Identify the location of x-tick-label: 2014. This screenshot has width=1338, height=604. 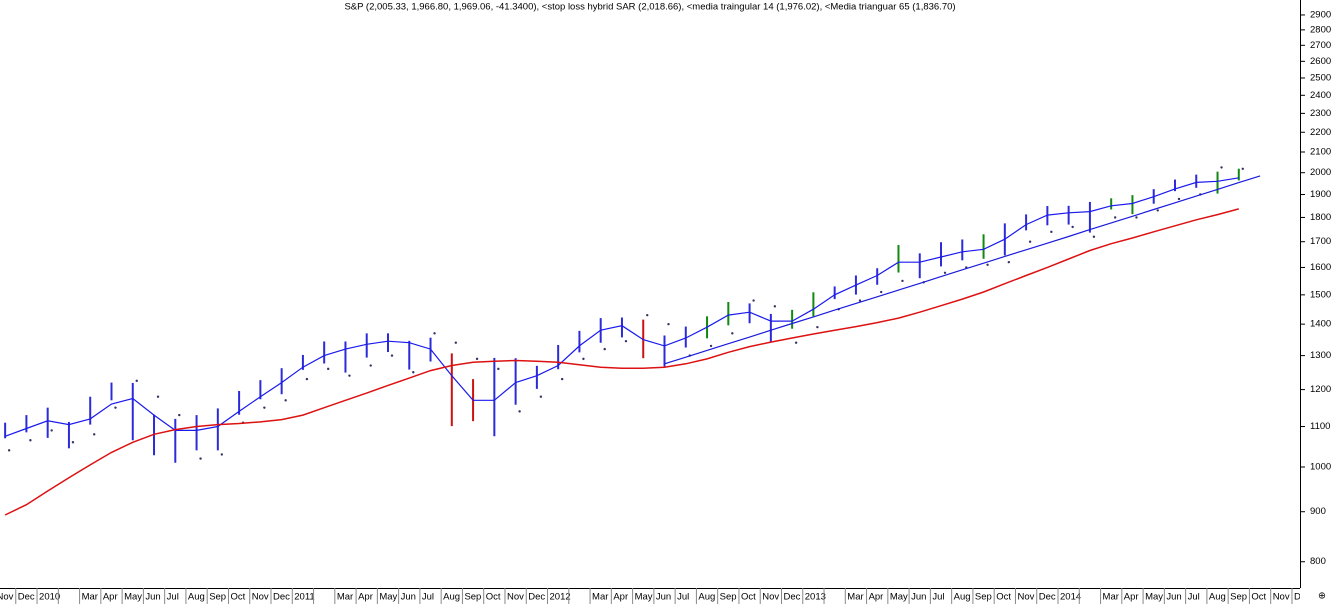
(1070, 597).